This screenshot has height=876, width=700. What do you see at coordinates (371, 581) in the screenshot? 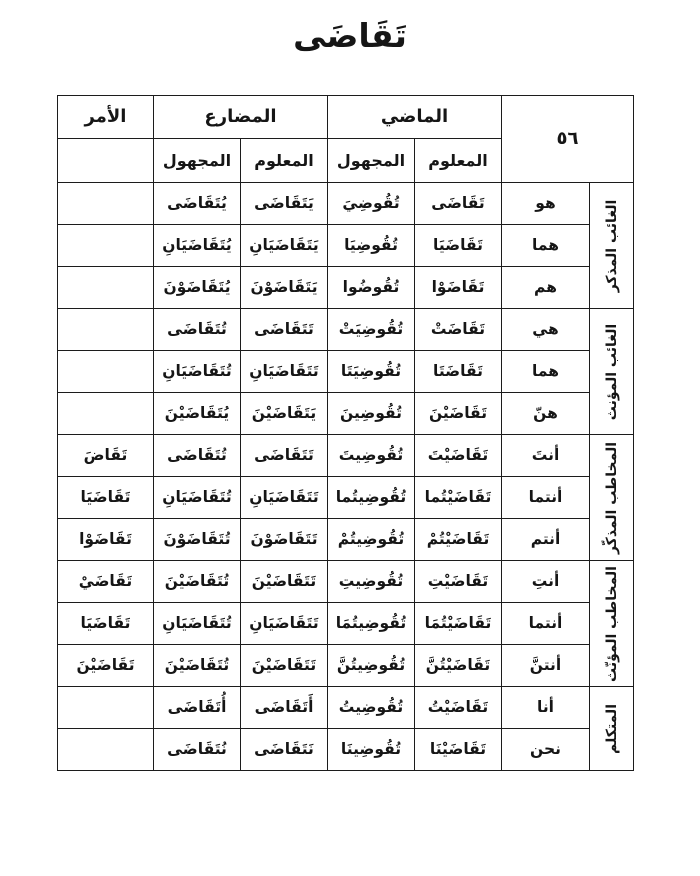
I see `past-passive-cell: تُقُوضِيتِ` at bounding box center [371, 581].